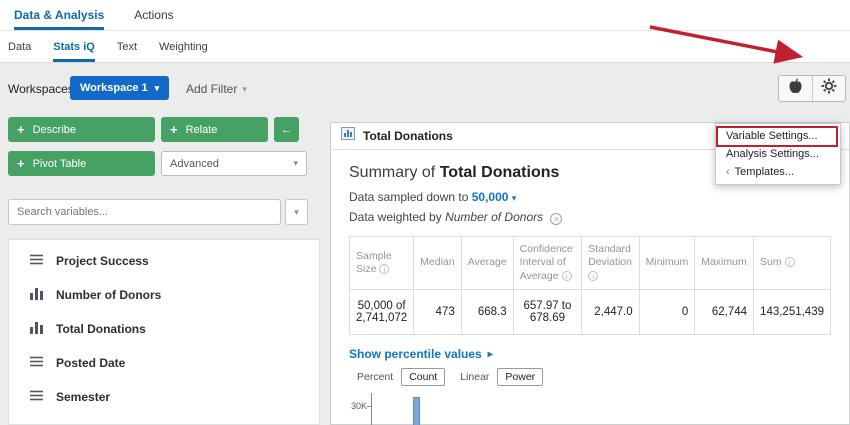 This screenshot has height=425, width=850. What do you see at coordinates (724, 263) in the screenshot?
I see `col-maximum: Maximum` at bounding box center [724, 263].